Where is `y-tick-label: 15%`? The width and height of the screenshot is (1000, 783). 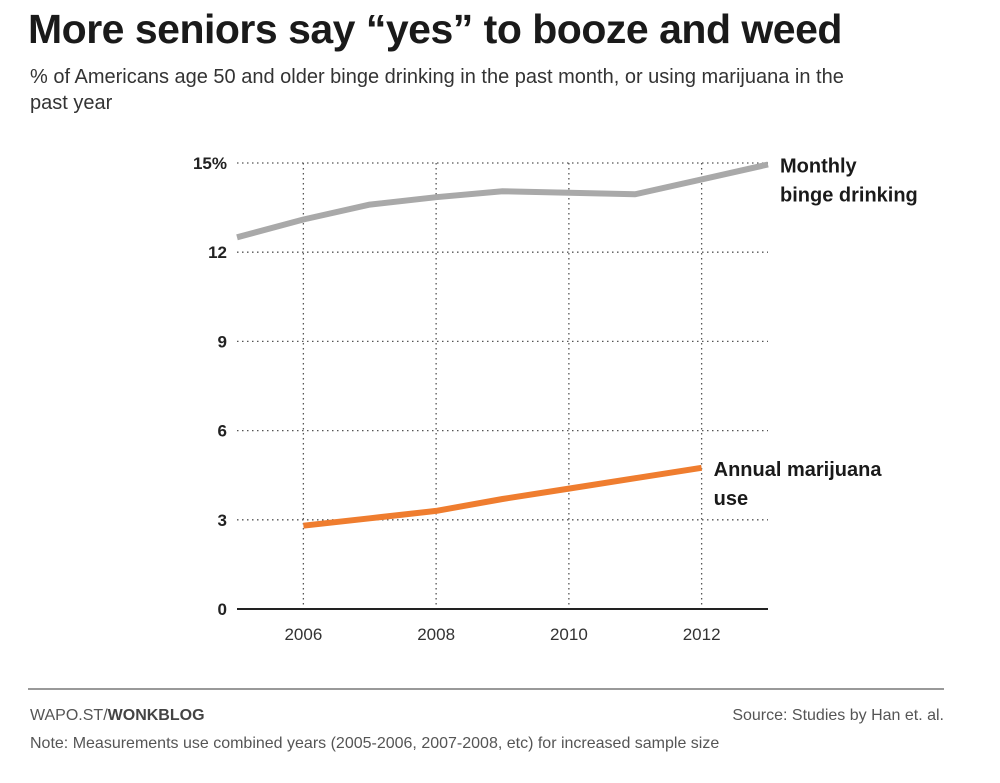 y-tick-label: 15% is located at coordinates (210, 163).